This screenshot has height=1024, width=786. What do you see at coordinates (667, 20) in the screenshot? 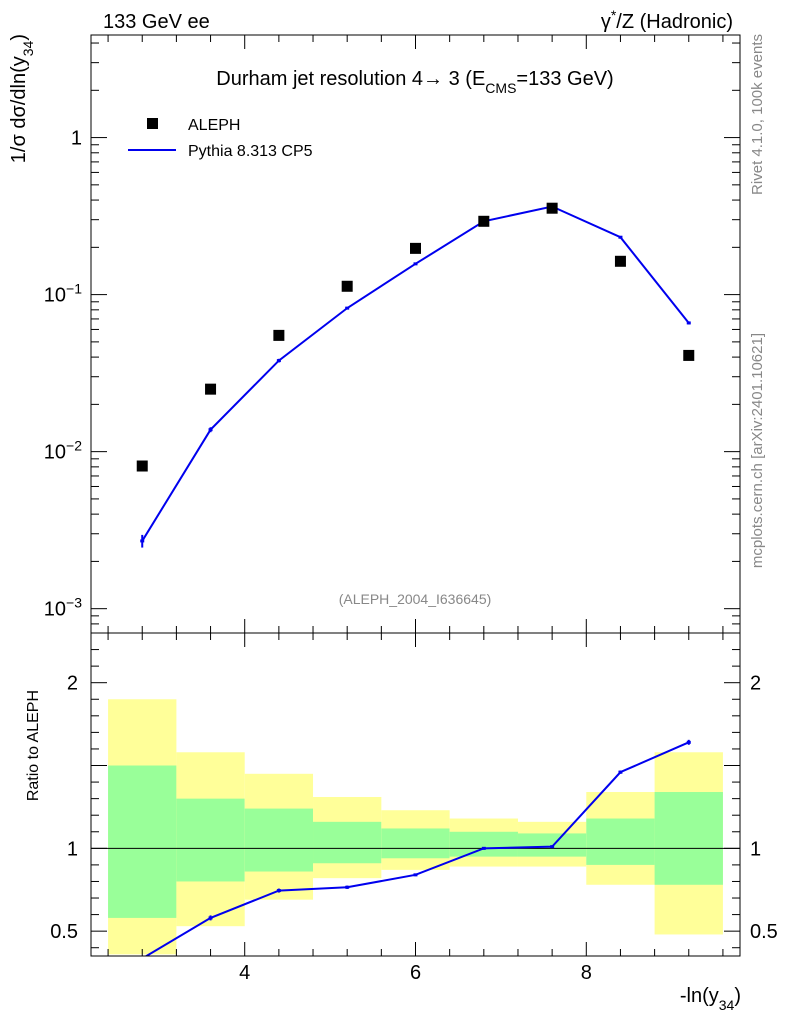
I see `process-label: γ*/Z (Hadronic)` at bounding box center [667, 20].